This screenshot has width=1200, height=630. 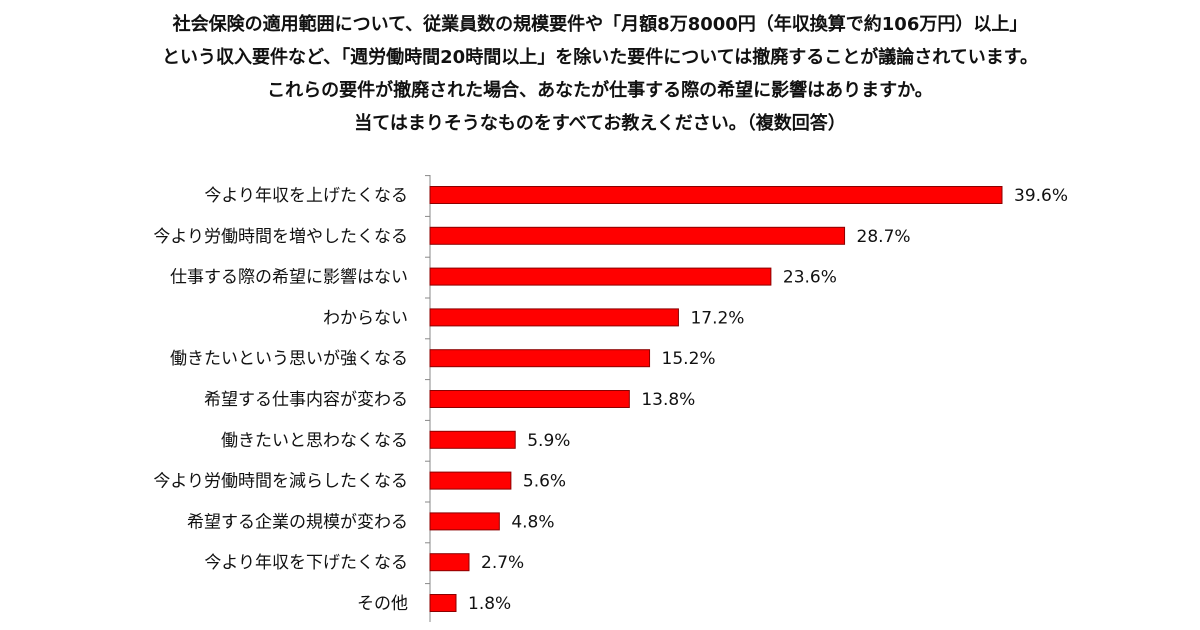 I want to click on value-label: 2.7%, so click(x=502, y=563).